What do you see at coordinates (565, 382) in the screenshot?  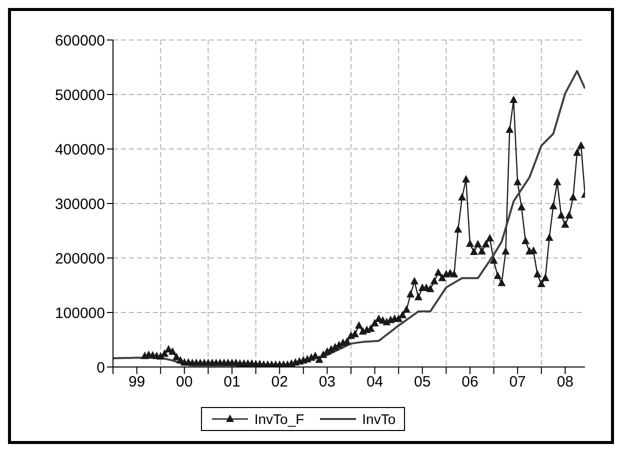 I see `x-tick-label: 08` at bounding box center [565, 382].